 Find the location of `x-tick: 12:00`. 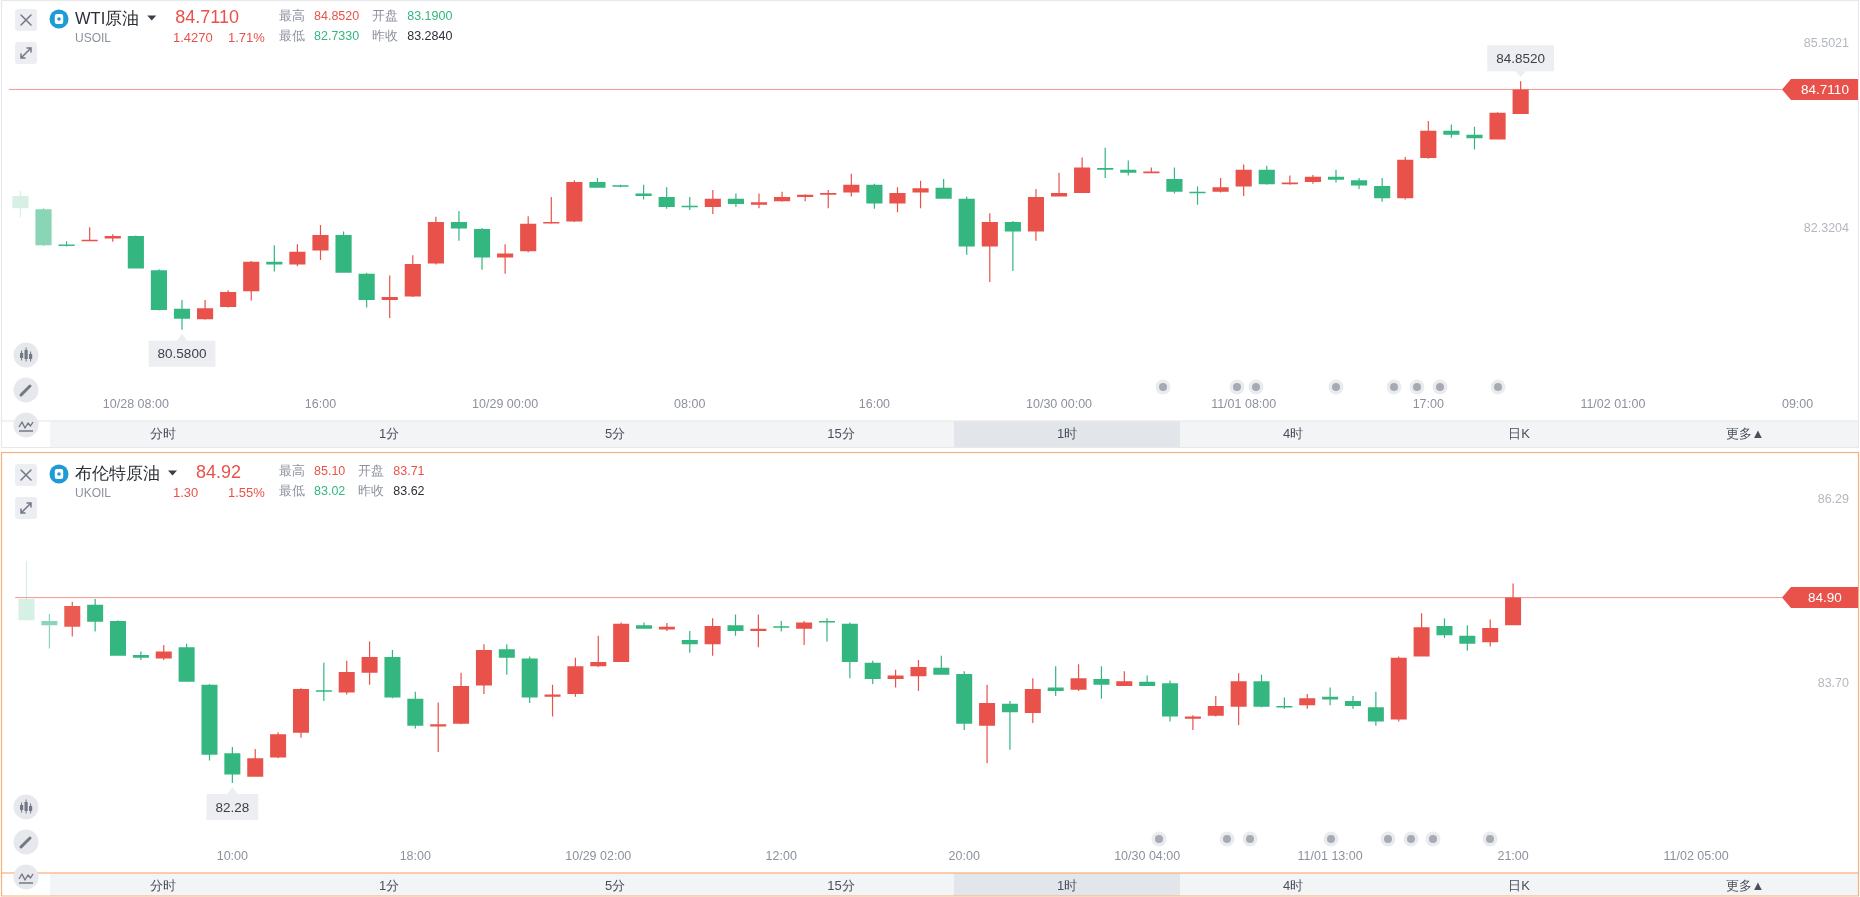

x-tick: 12:00 is located at coordinates (781, 856).